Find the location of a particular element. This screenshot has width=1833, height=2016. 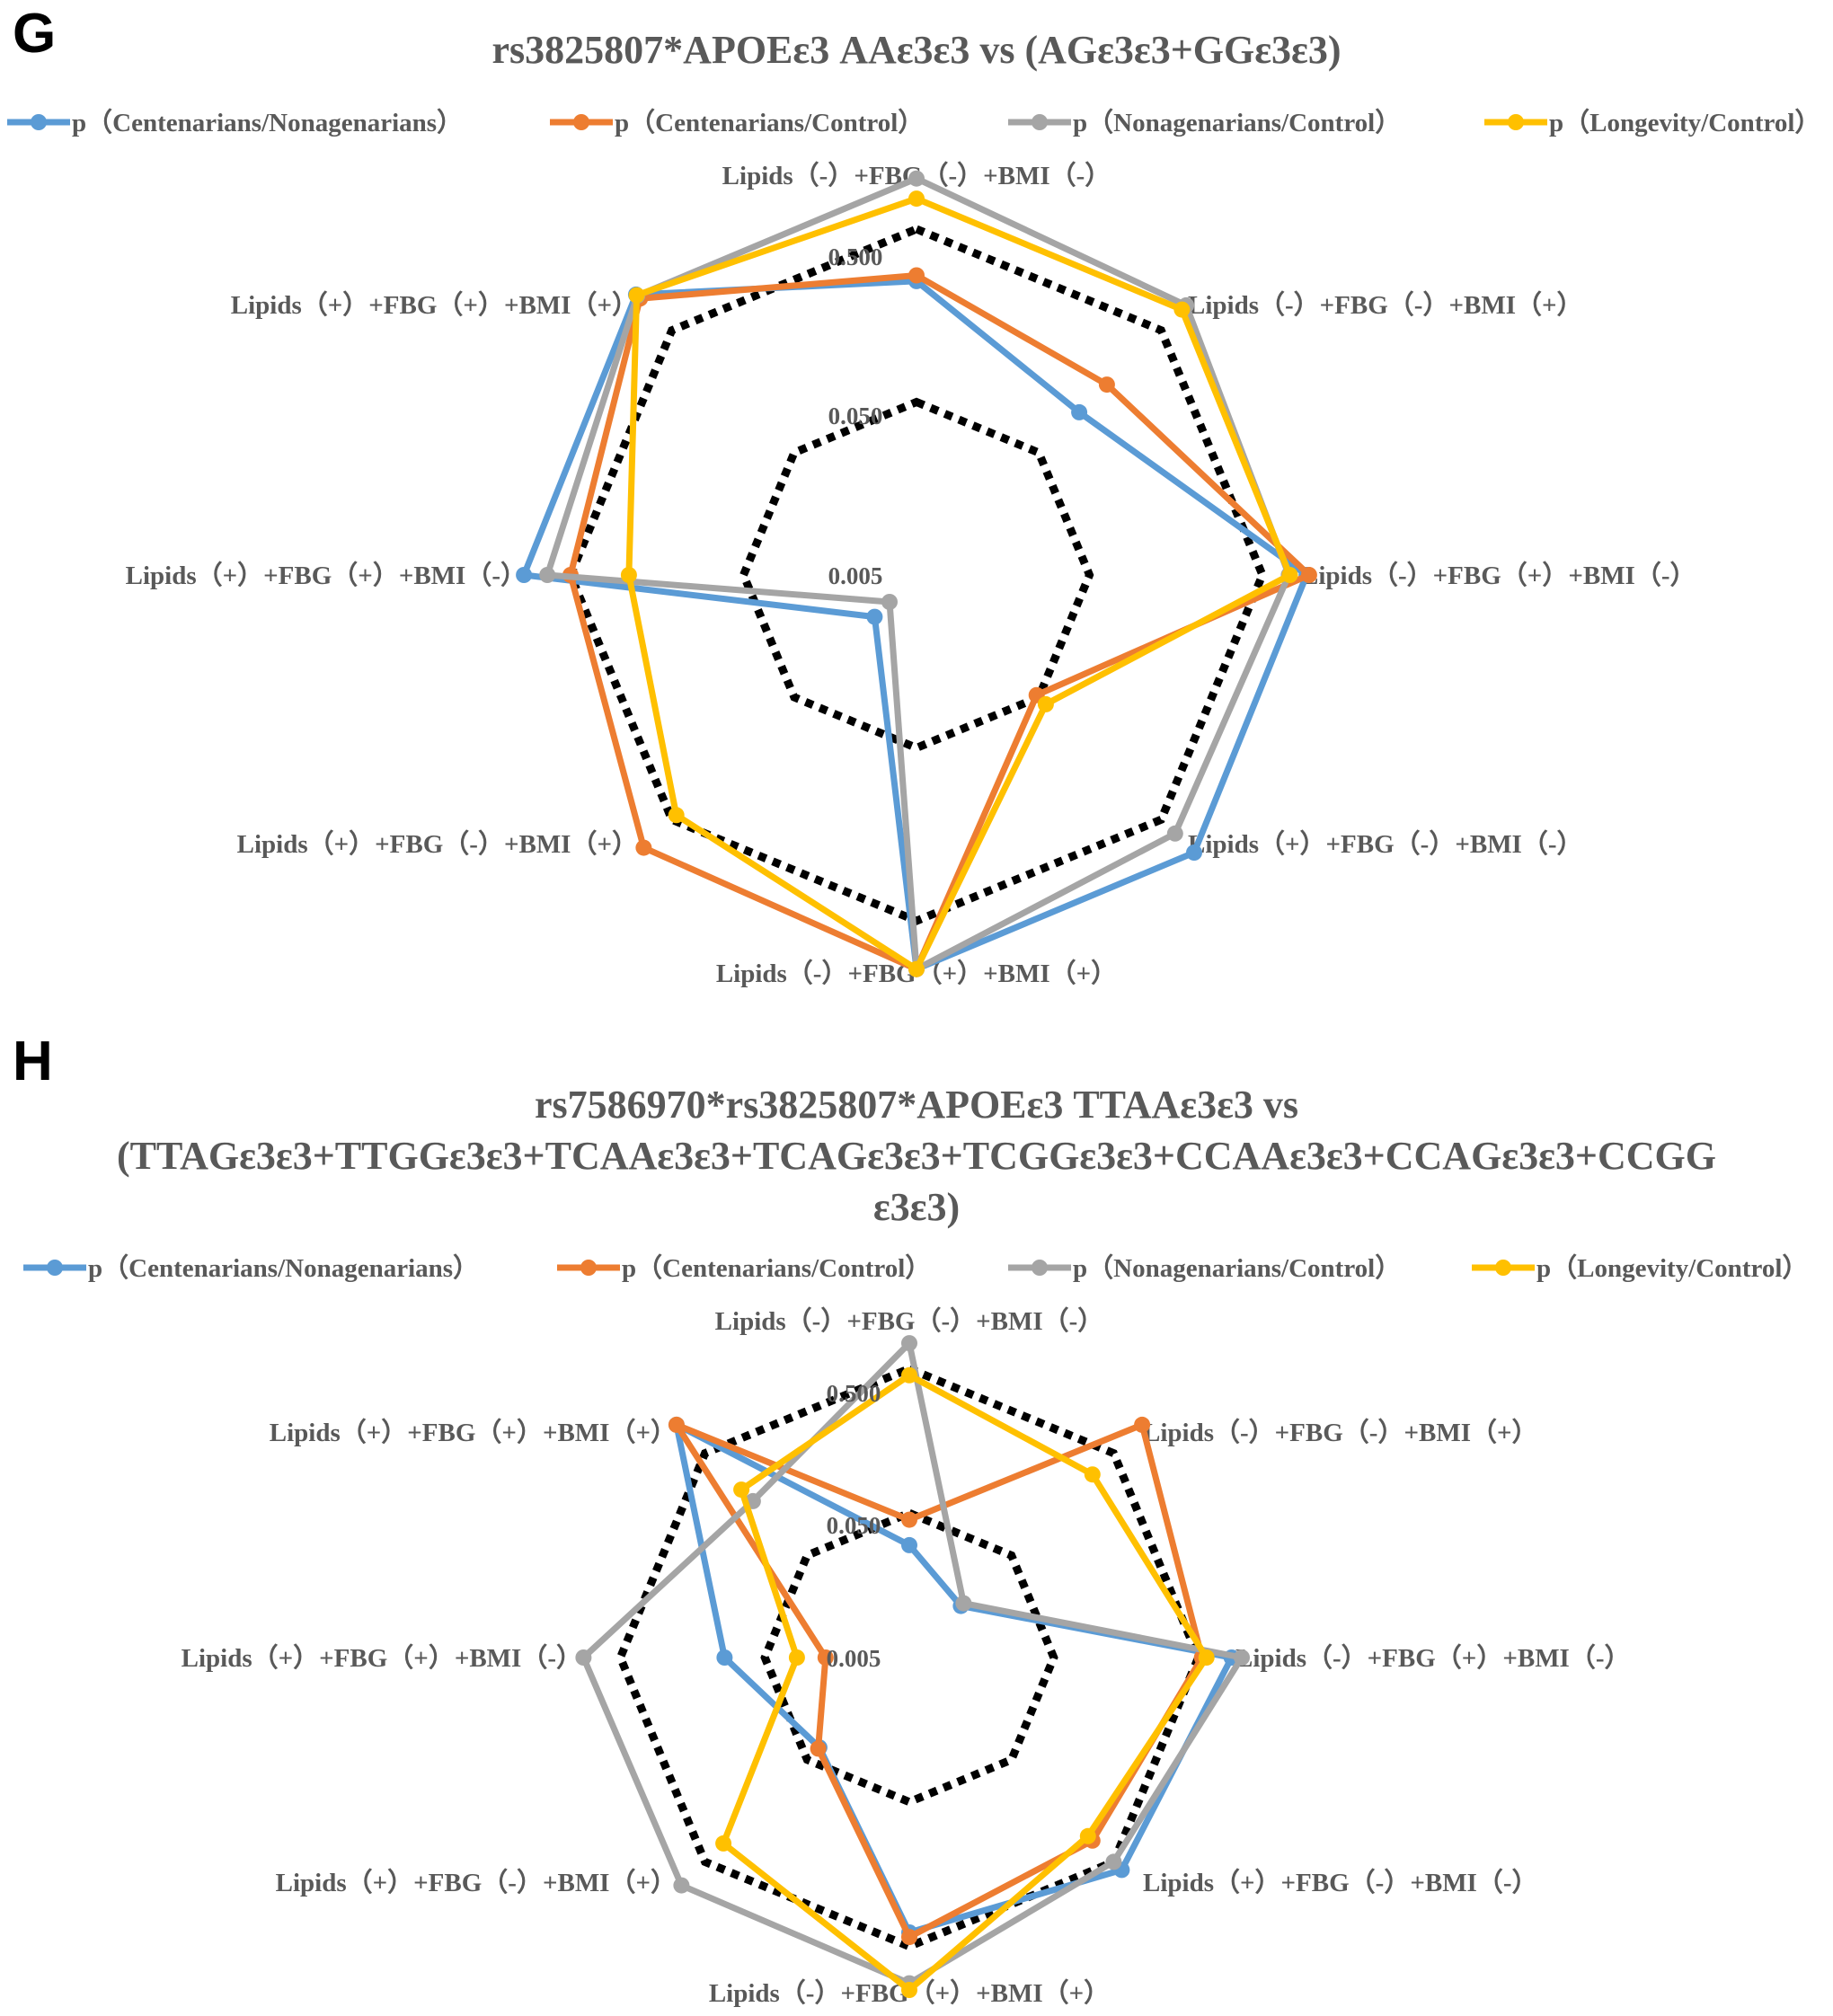

legend-item-g-3: p（Longevity/Control） is located at coordinates (1652, 123).